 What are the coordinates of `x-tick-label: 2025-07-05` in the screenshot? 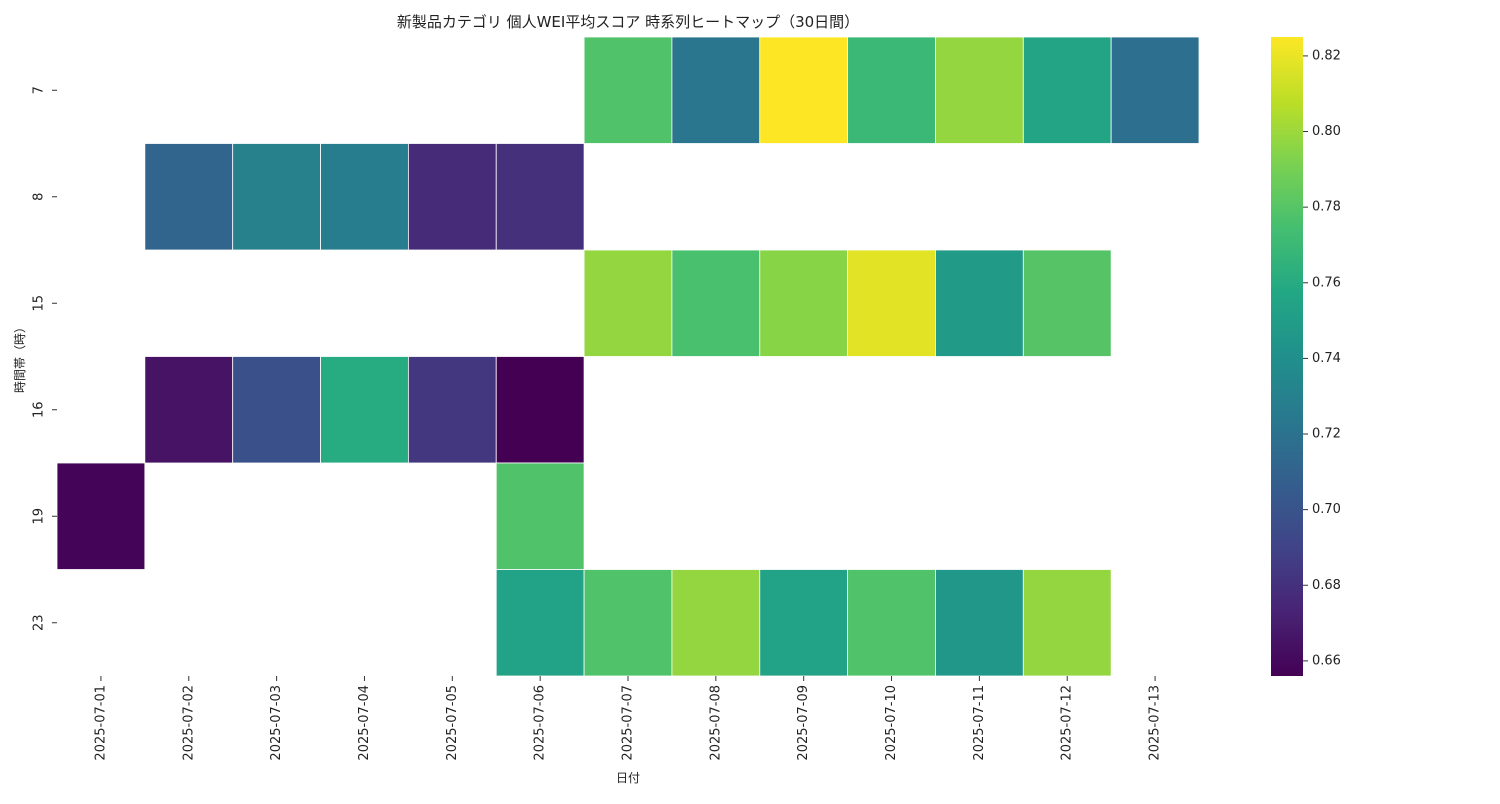 It's located at (452, 723).